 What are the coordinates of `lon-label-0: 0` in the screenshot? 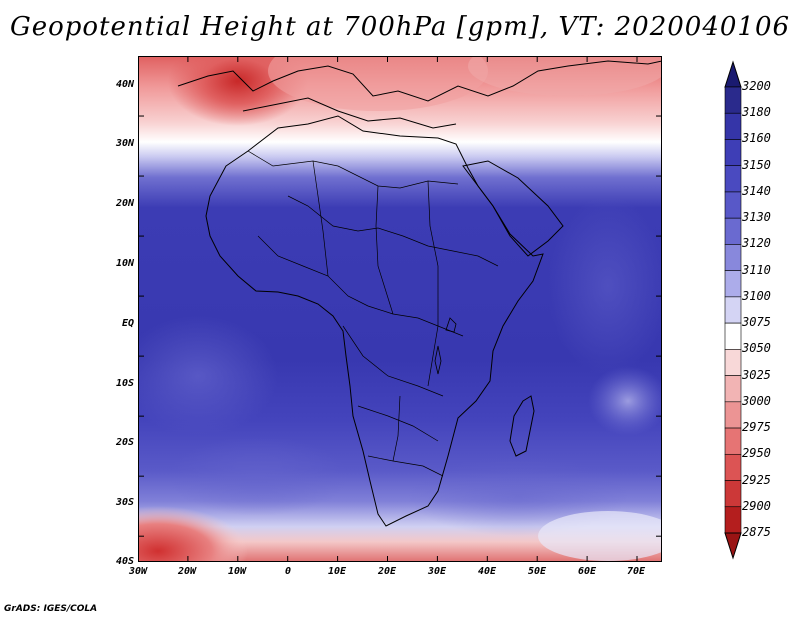 It's located at (288, 571).